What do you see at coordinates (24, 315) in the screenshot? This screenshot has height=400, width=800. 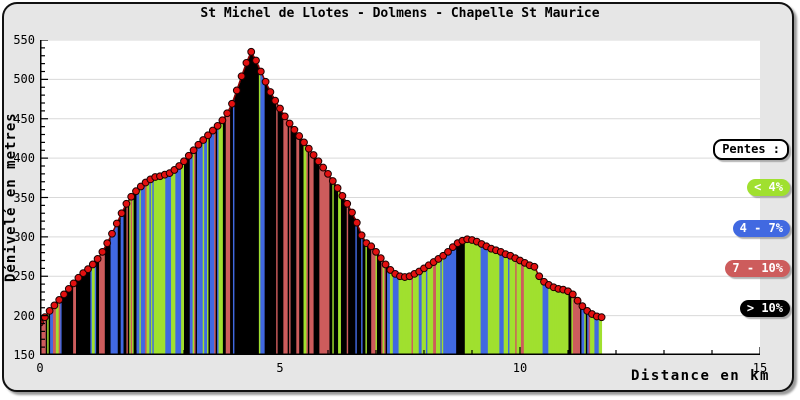 I see `y-tick-200: 200` at bounding box center [24, 315].